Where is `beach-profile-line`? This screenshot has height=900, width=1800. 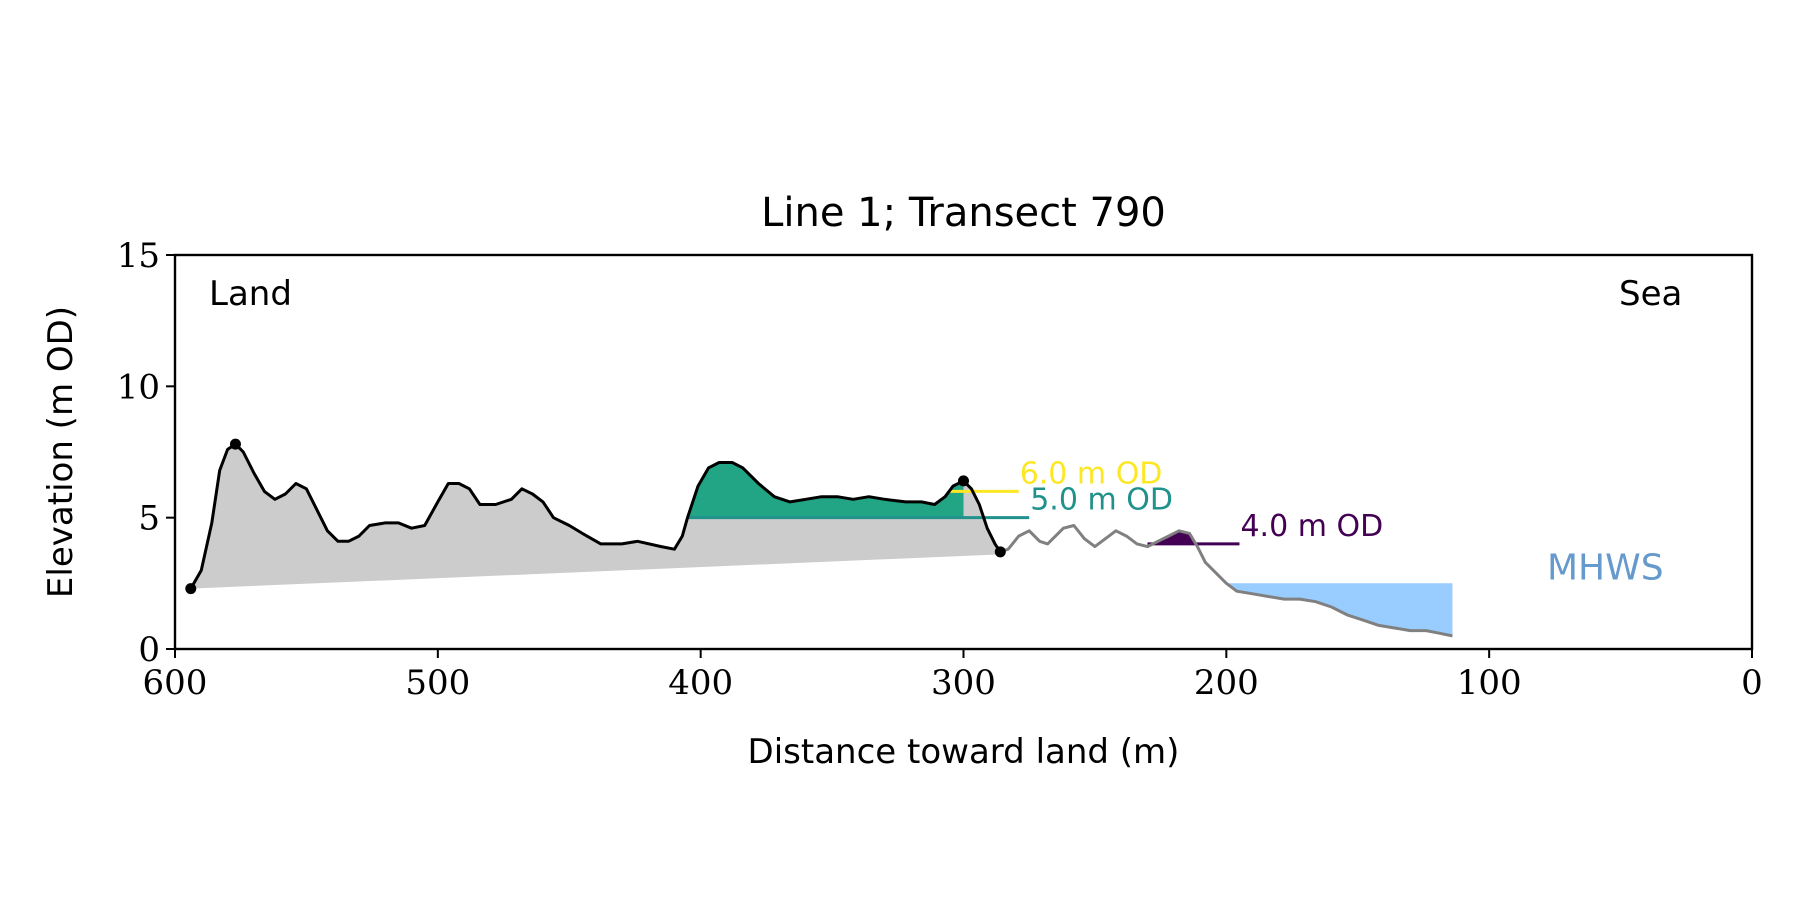 beach-profile-line is located at coordinates (1226, 581).